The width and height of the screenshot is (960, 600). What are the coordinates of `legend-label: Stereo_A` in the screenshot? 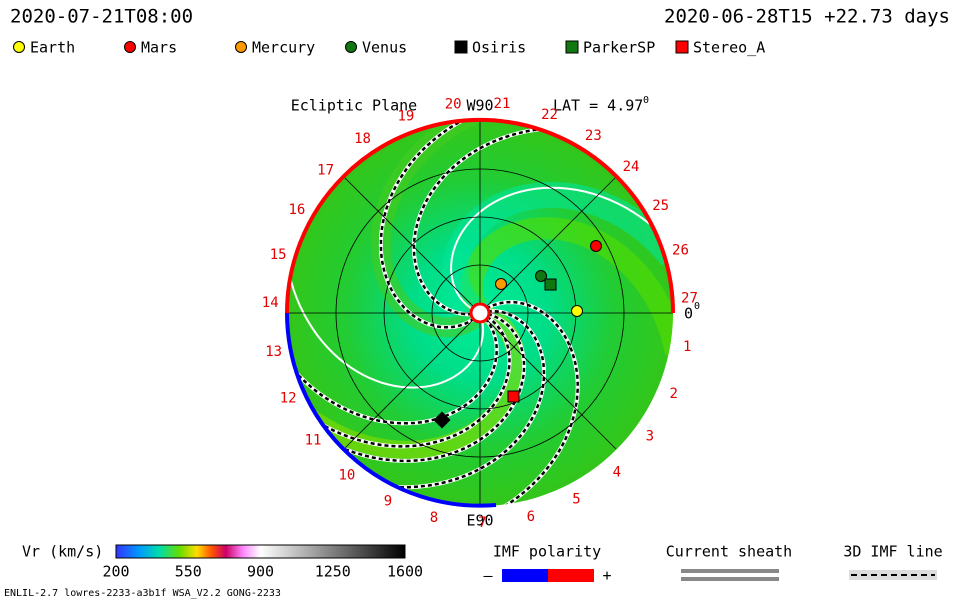 It's located at (729, 48).